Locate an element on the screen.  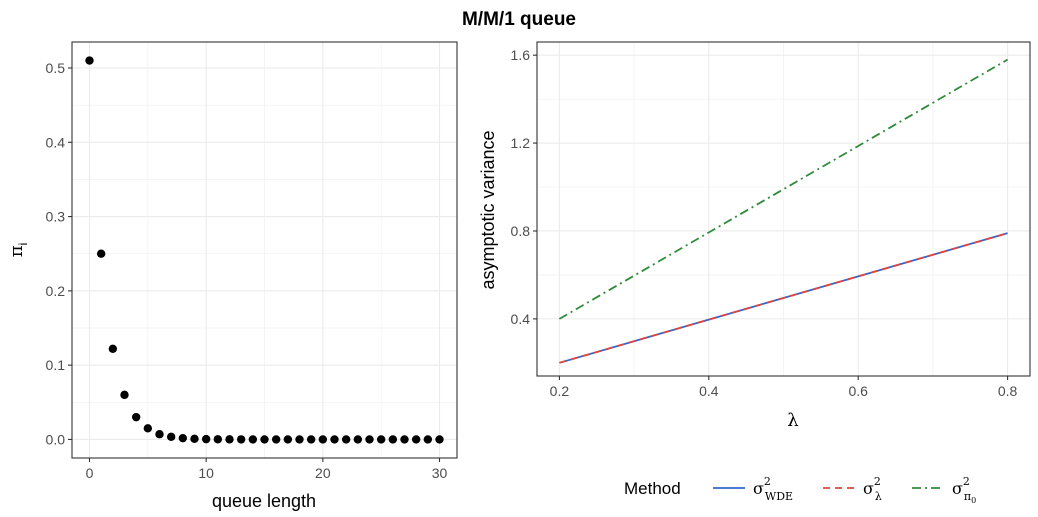
legend-label-1: σ2 WDE is located at coordinates (773, 489).